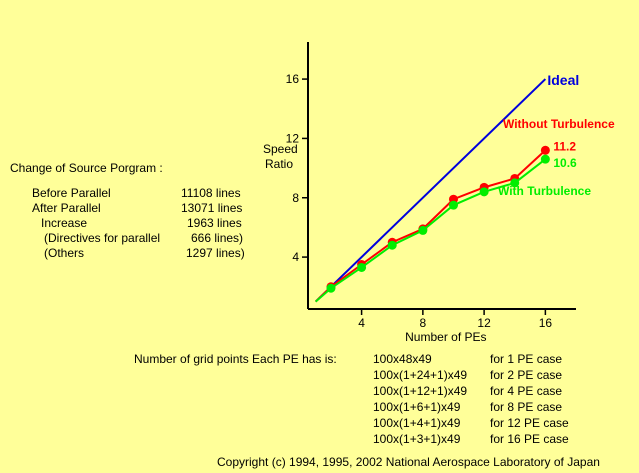 This screenshot has height=473, width=639. What do you see at coordinates (526, 359) in the screenshot?
I see `grid-case: for 1 PE case` at bounding box center [526, 359].